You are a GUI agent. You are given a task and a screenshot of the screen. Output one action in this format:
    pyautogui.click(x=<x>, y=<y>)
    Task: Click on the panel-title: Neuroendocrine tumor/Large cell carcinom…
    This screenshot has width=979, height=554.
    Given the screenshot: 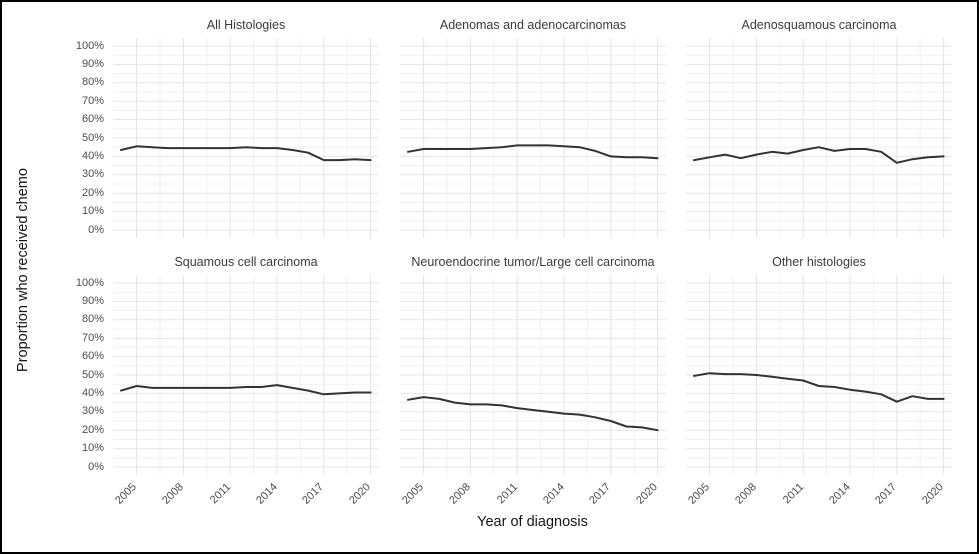 What is the action you would take?
    pyautogui.click(x=533, y=262)
    